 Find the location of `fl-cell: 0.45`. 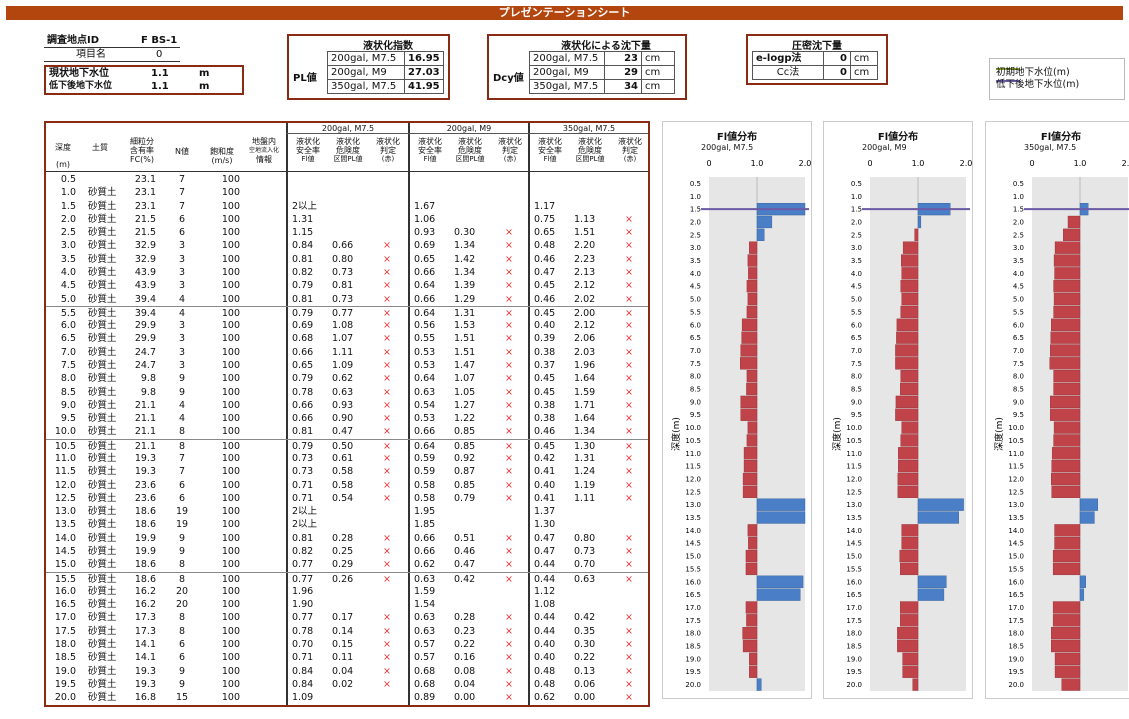

fl-cell: 0.45 is located at coordinates (545, 379).